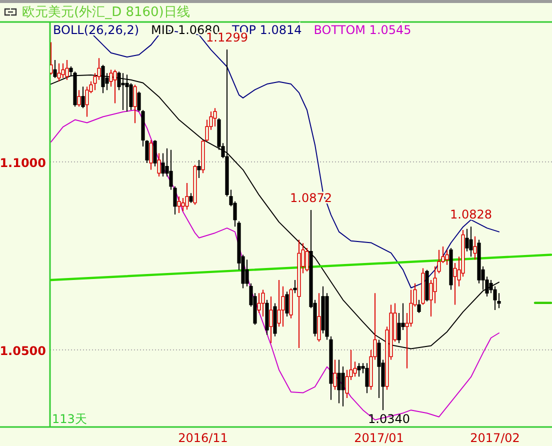  Describe the element at coordinates (389, 419) in the screenshot. I see `annotation: 1.0340` at that location.